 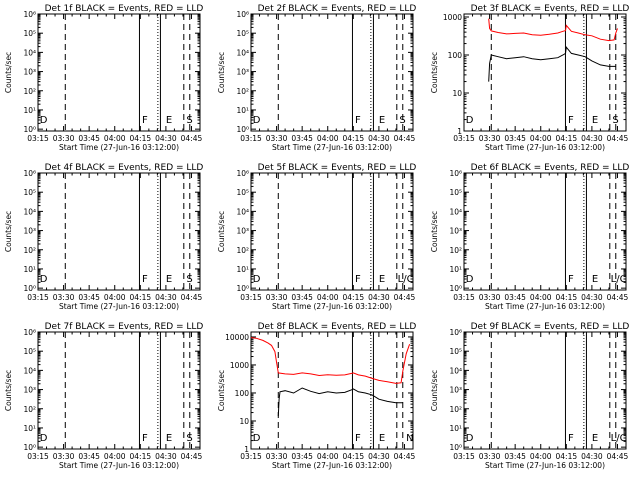 I want to click on marker-label: L/C, so click(x=406, y=279).